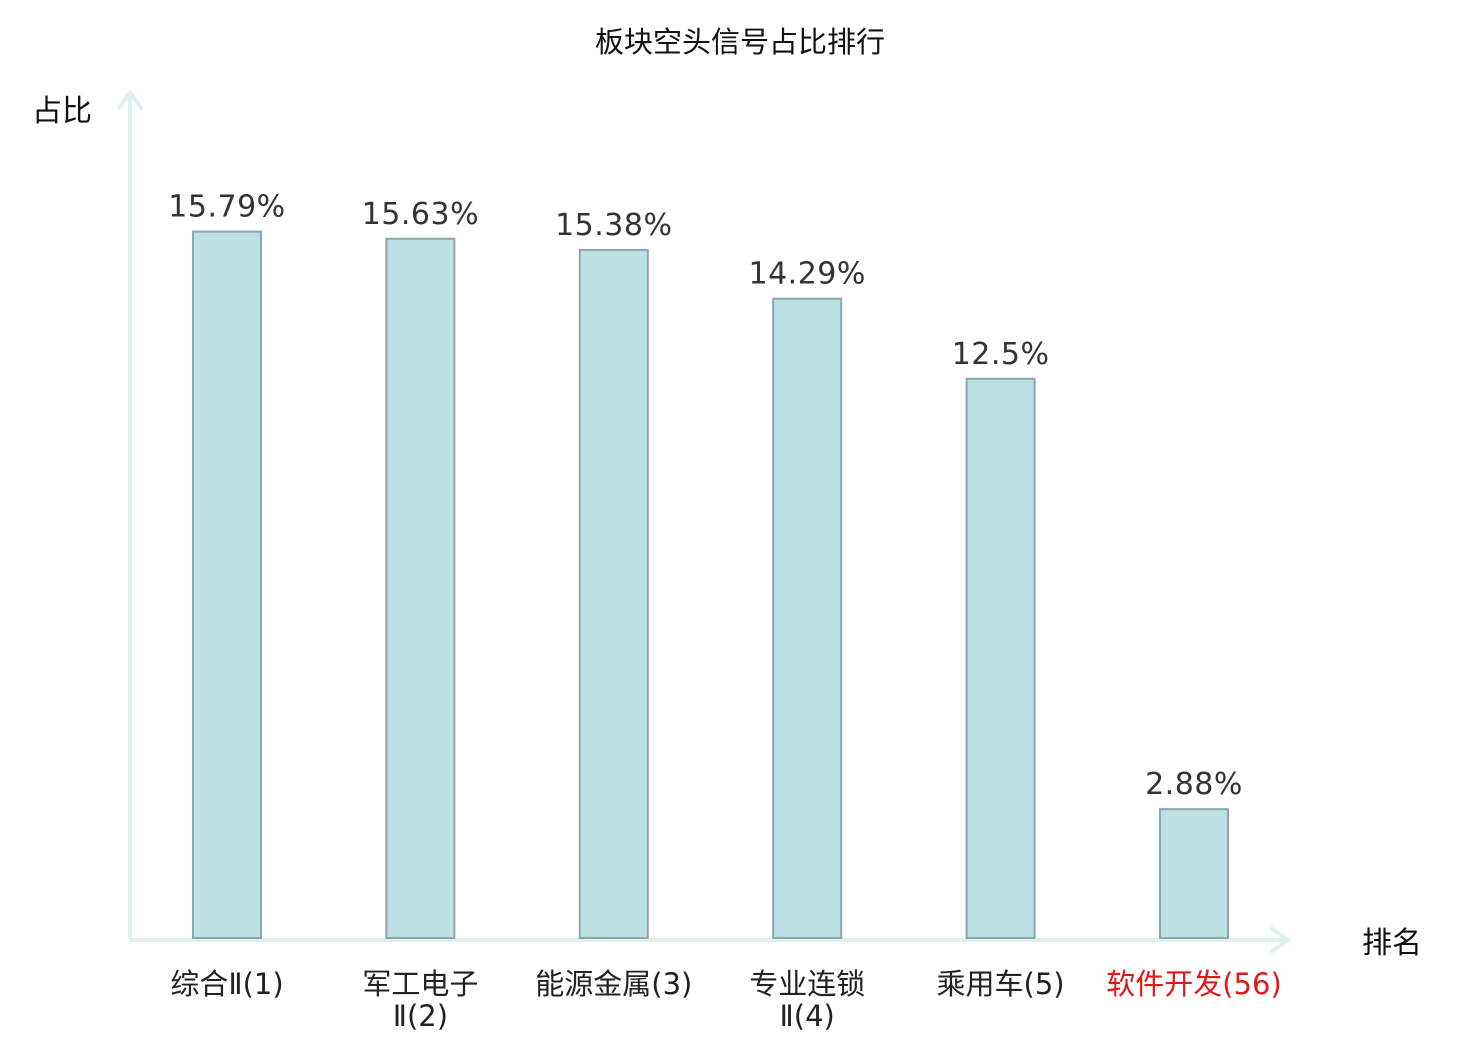 The width and height of the screenshot is (1480, 1040). Describe the element at coordinates (1392, 943) in the screenshot. I see `x-axis-label: 排名` at that location.